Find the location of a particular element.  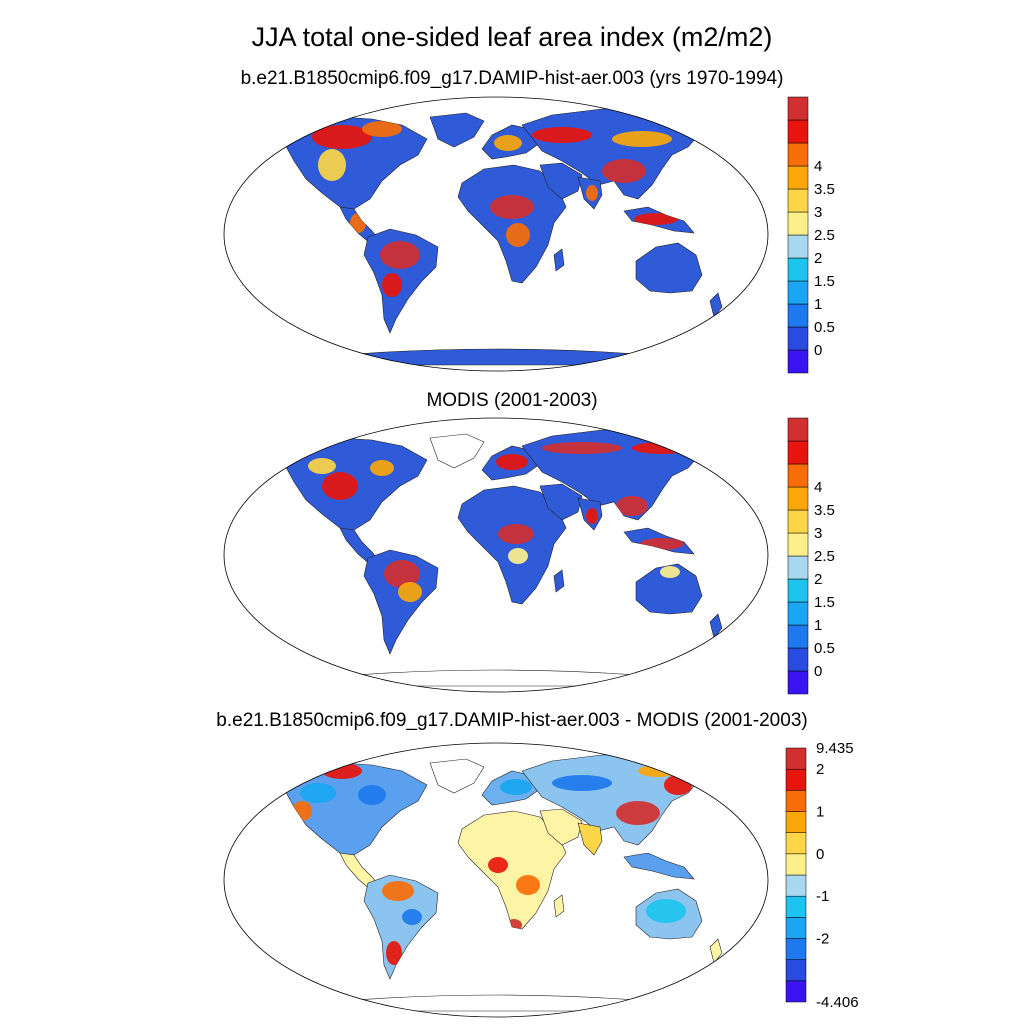

landmass-se-asia-islands is located at coordinates (659, 866).